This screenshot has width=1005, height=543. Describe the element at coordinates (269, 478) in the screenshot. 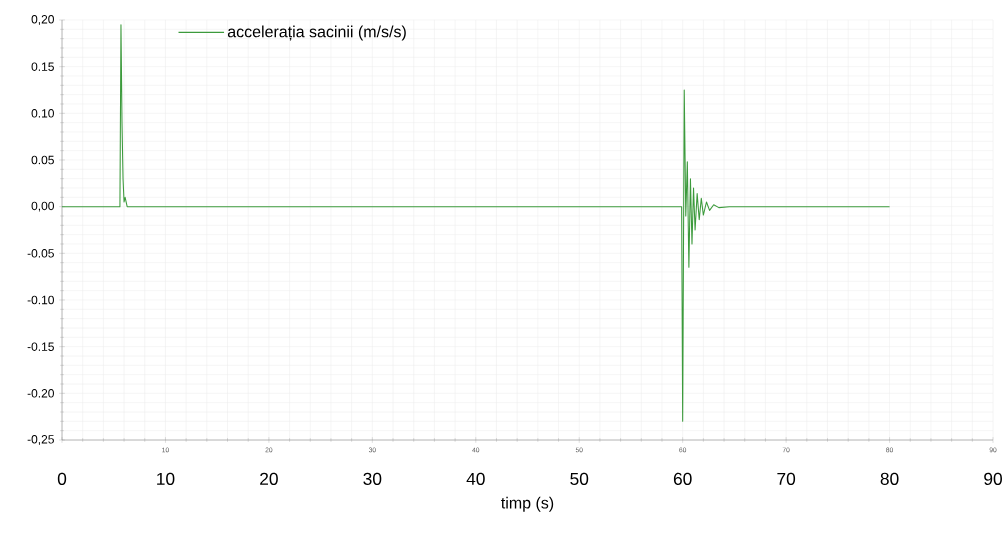

I see `x2-tick-label: 20` at that location.